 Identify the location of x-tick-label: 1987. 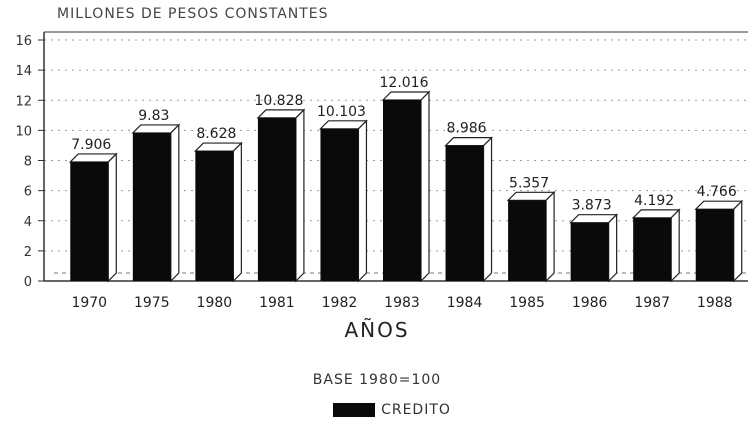
(652, 303).